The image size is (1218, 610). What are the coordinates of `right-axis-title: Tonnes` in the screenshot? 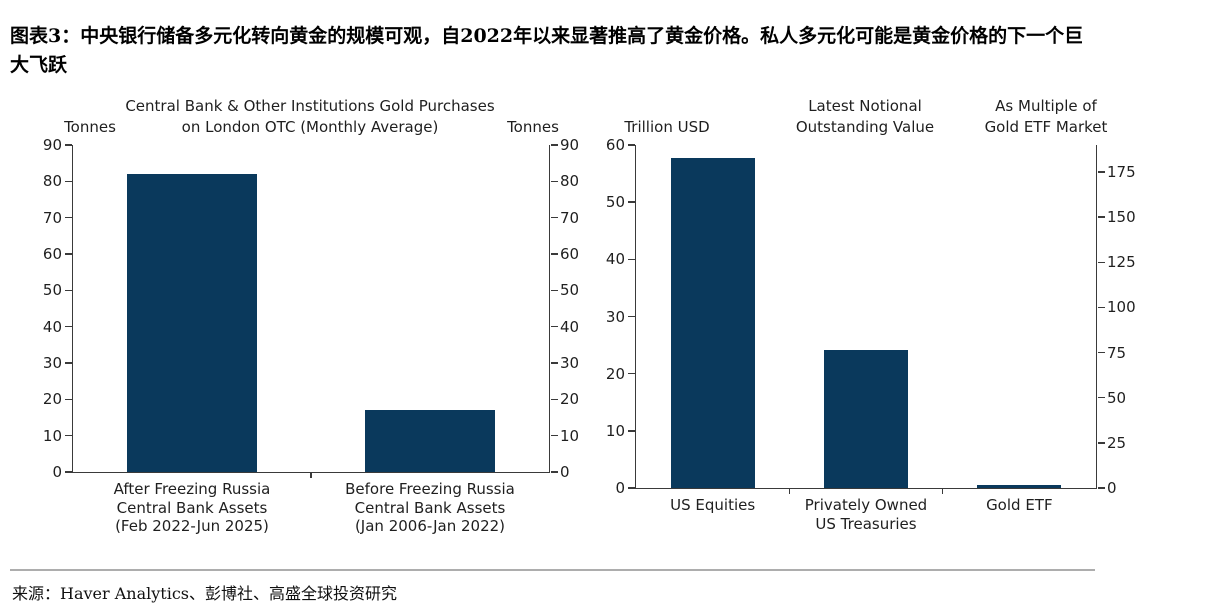 It's located at (533, 127).